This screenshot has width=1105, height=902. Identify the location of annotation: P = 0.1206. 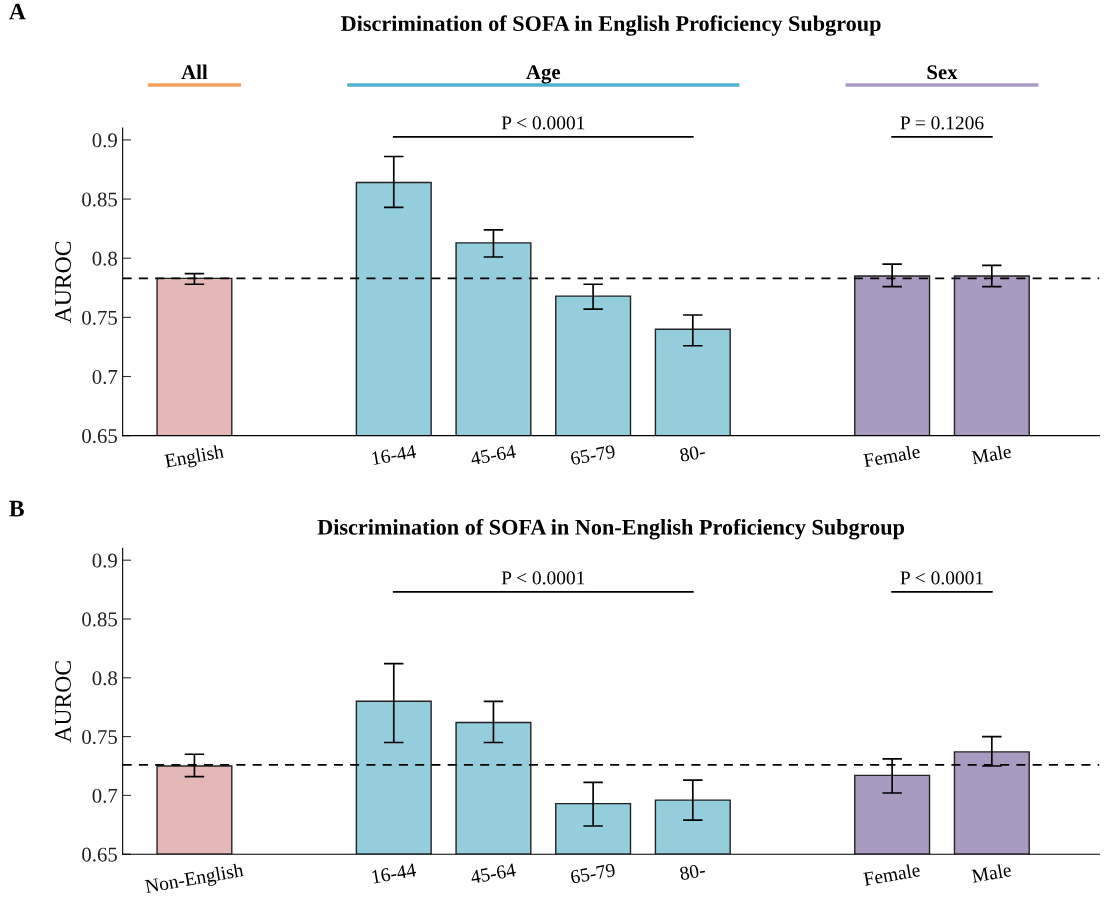
(942, 123).